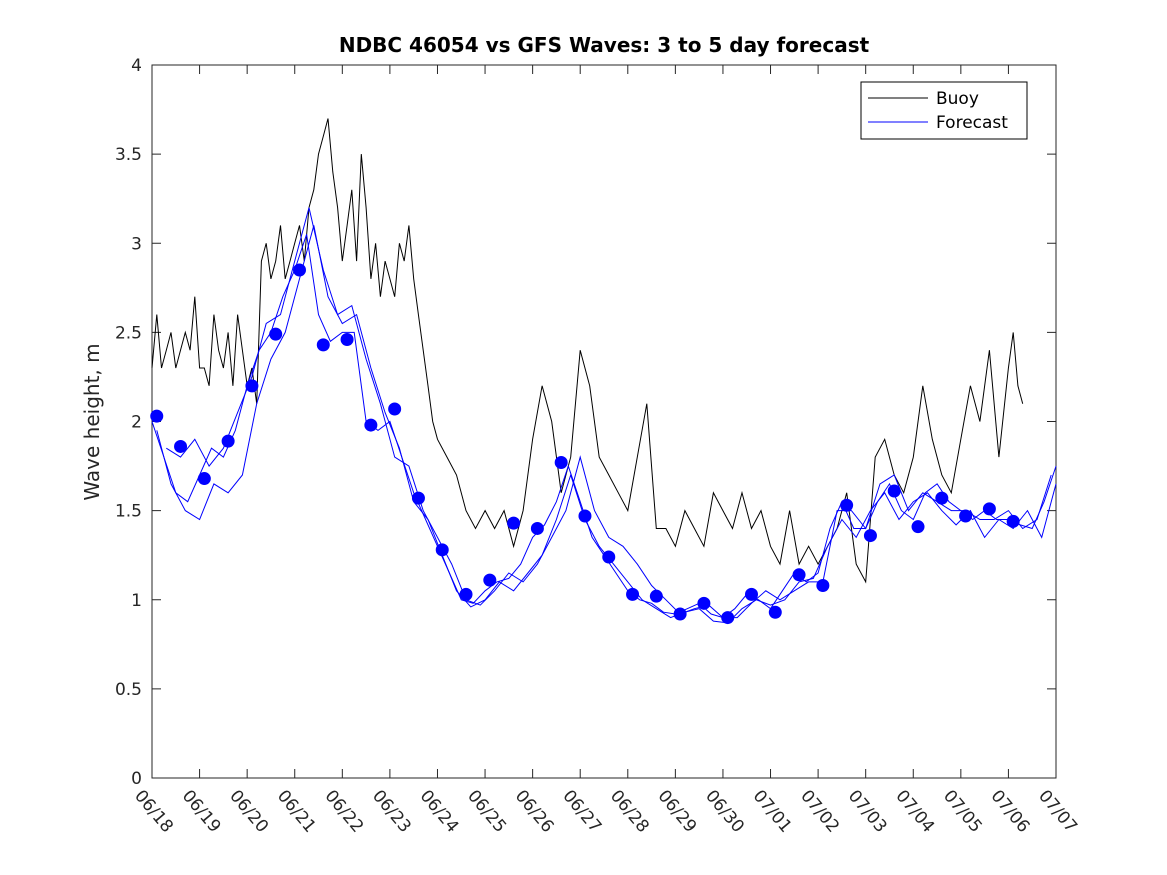 The width and height of the screenshot is (1167, 875). What do you see at coordinates (972, 123) in the screenshot?
I see `legend-label-forecast: Forecast` at bounding box center [972, 123].